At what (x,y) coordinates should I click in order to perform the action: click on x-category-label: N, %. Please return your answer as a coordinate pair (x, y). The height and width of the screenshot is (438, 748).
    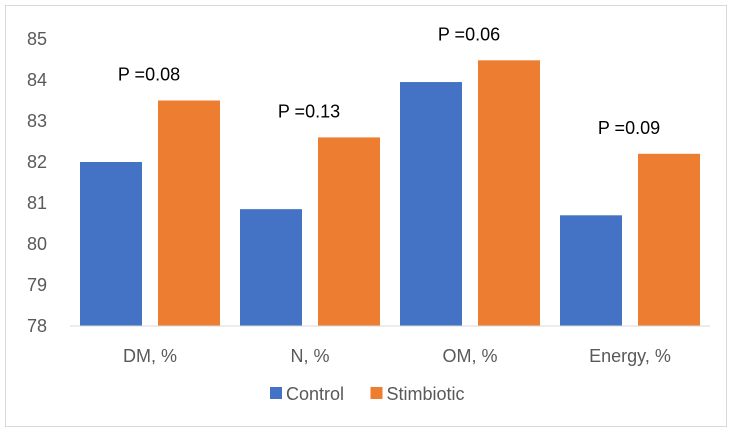
    Looking at the image, I should click on (309, 356).